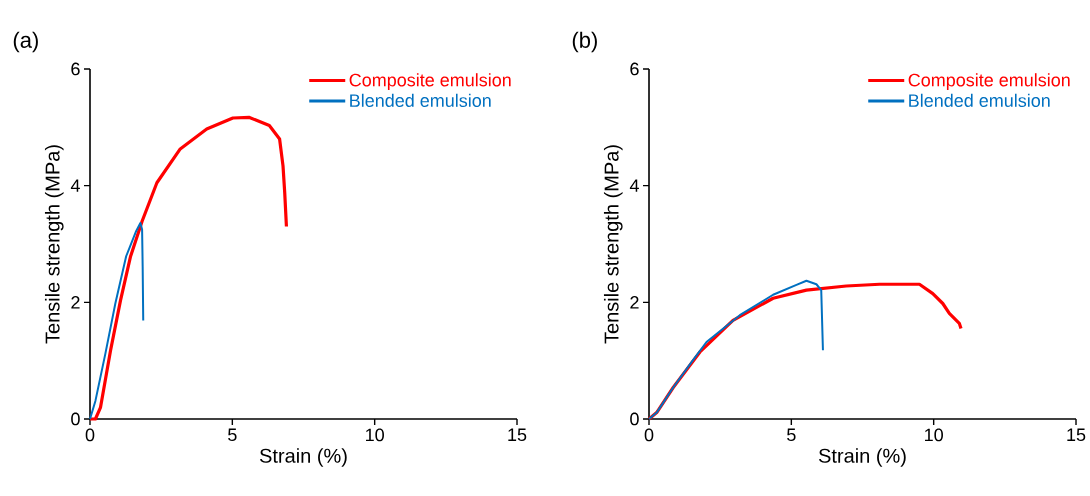 Image resolution: width=1090 pixels, height=496 pixels. I want to click on chart-title: (a), so click(25, 42).